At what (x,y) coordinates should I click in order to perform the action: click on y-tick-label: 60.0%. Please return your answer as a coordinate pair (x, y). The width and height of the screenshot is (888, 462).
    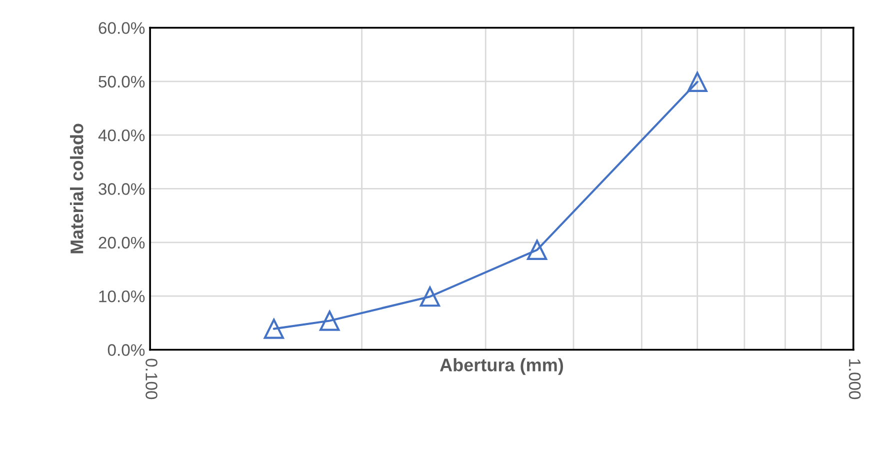
    Looking at the image, I should click on (121, 28).